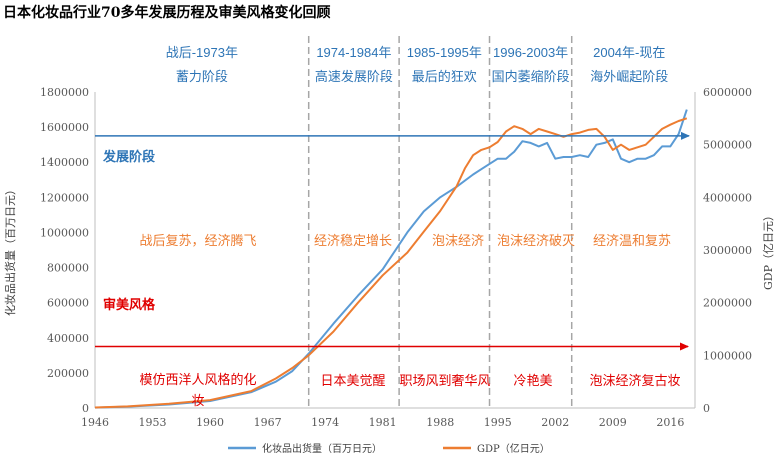  Describe the element at coordinates (440, 422) in the screenshot. I see `x-tick-label: 1988` at that location.